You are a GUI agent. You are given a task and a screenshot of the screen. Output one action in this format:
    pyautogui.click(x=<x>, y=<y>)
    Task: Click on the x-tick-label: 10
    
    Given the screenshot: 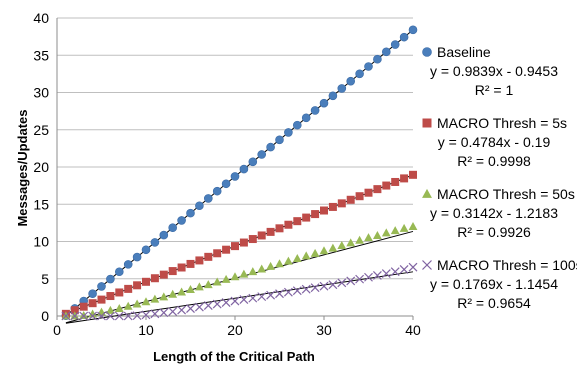 What is the action you would take?
    pyautogui.click(x=146, y=330)
    